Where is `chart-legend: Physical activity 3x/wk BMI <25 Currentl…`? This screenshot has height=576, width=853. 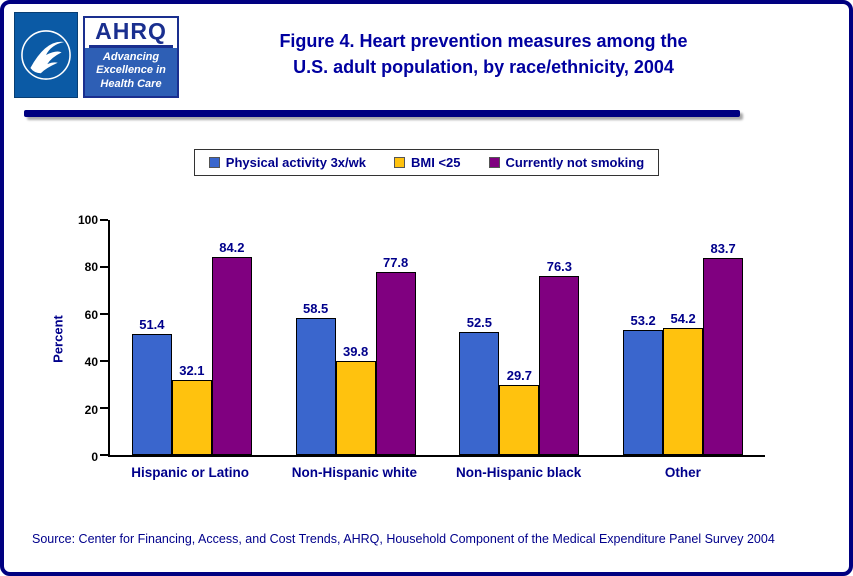
chart-legend: Physical activity 3x/wk BMI <25 Currentl… is located at coordinates (426, 162).